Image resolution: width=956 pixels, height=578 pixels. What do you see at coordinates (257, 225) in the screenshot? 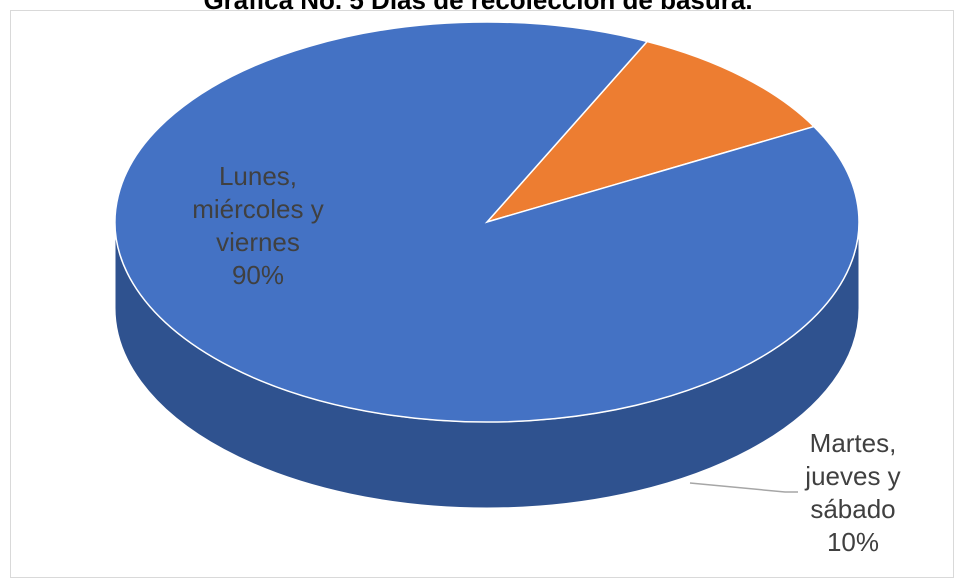
I see `slice-label-0: Lunes, miércoles y viernes 90%` at bounding box center [257, 225].